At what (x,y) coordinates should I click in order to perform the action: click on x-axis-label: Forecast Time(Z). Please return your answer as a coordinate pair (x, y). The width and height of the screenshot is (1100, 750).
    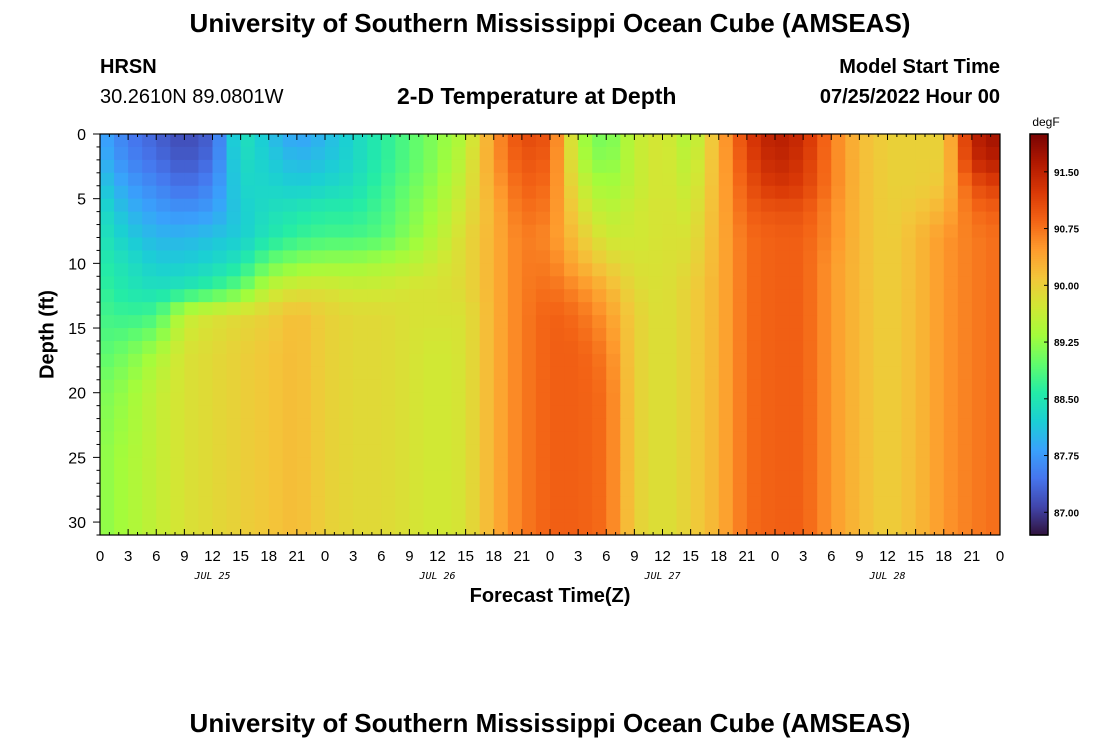
    Looking at the image, I should click on (550, 596).